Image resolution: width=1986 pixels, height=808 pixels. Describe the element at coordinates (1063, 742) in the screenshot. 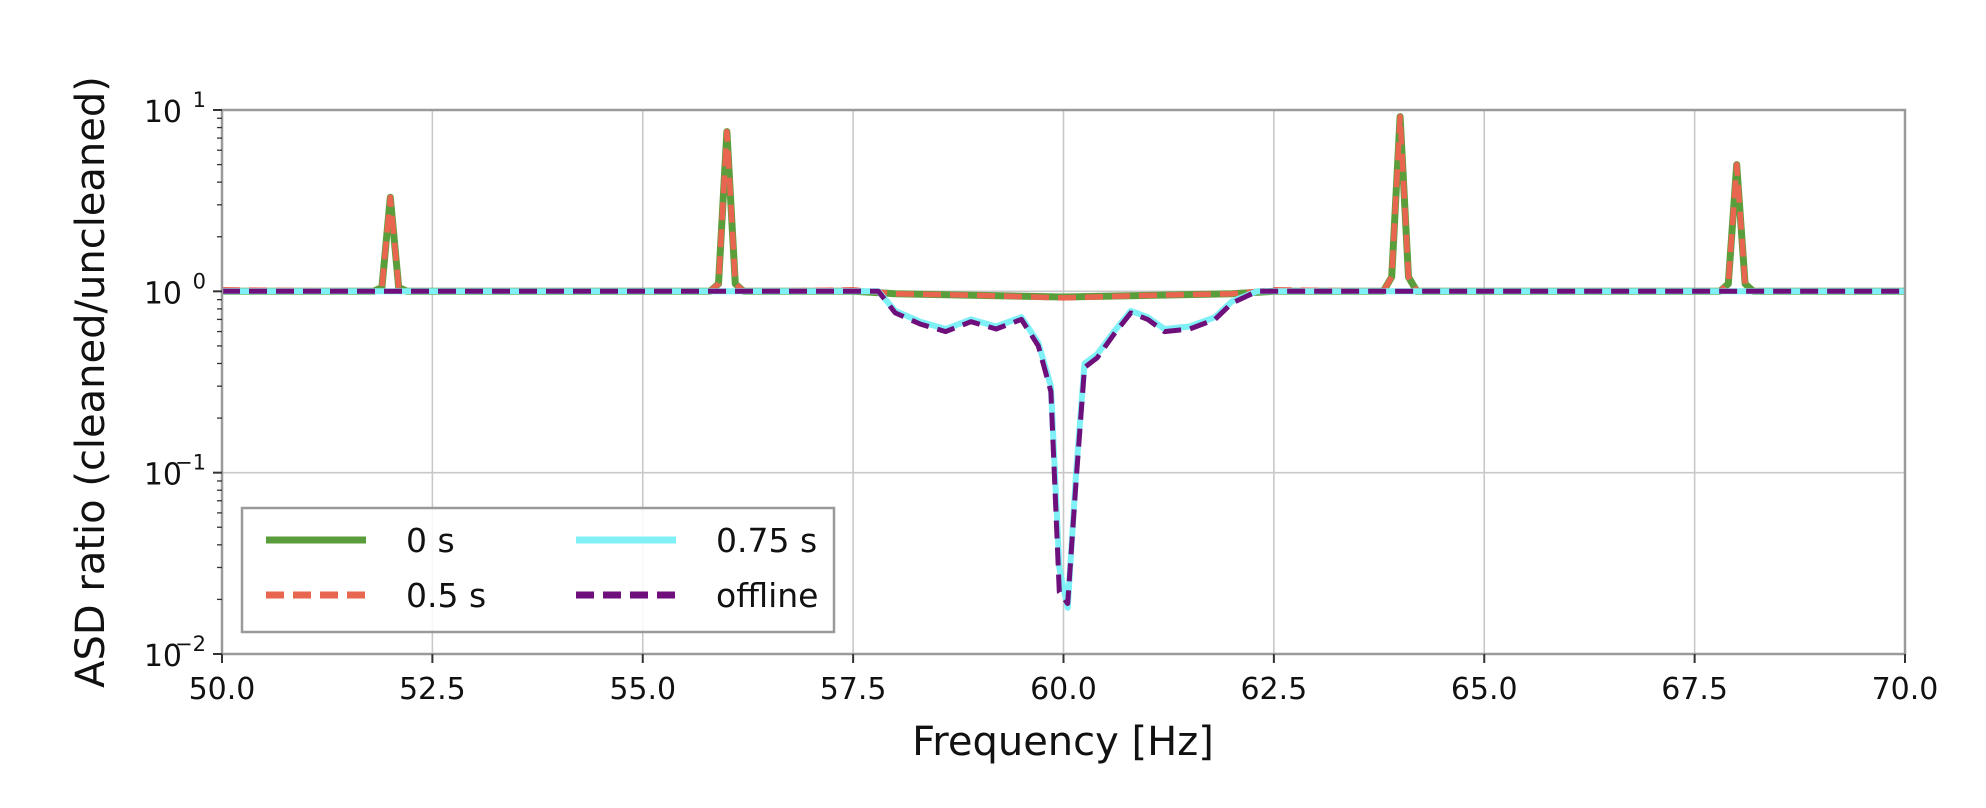

I see `x-axis-title: Frequency [Hz]` at that location.